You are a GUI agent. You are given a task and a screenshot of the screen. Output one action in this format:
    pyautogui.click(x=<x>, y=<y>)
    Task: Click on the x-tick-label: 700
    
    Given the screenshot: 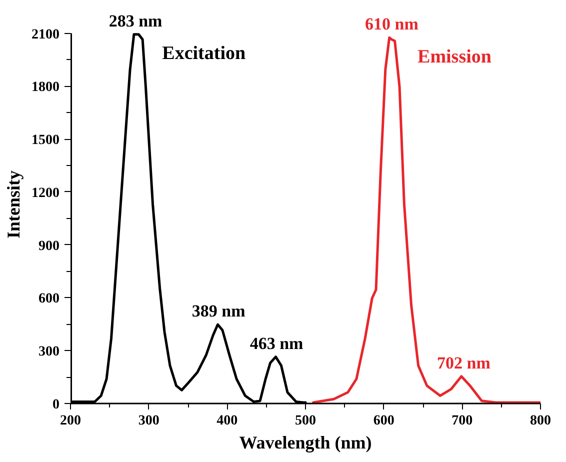 What is the action you would take?
    pyautogui.click(x=462, y=421)
    